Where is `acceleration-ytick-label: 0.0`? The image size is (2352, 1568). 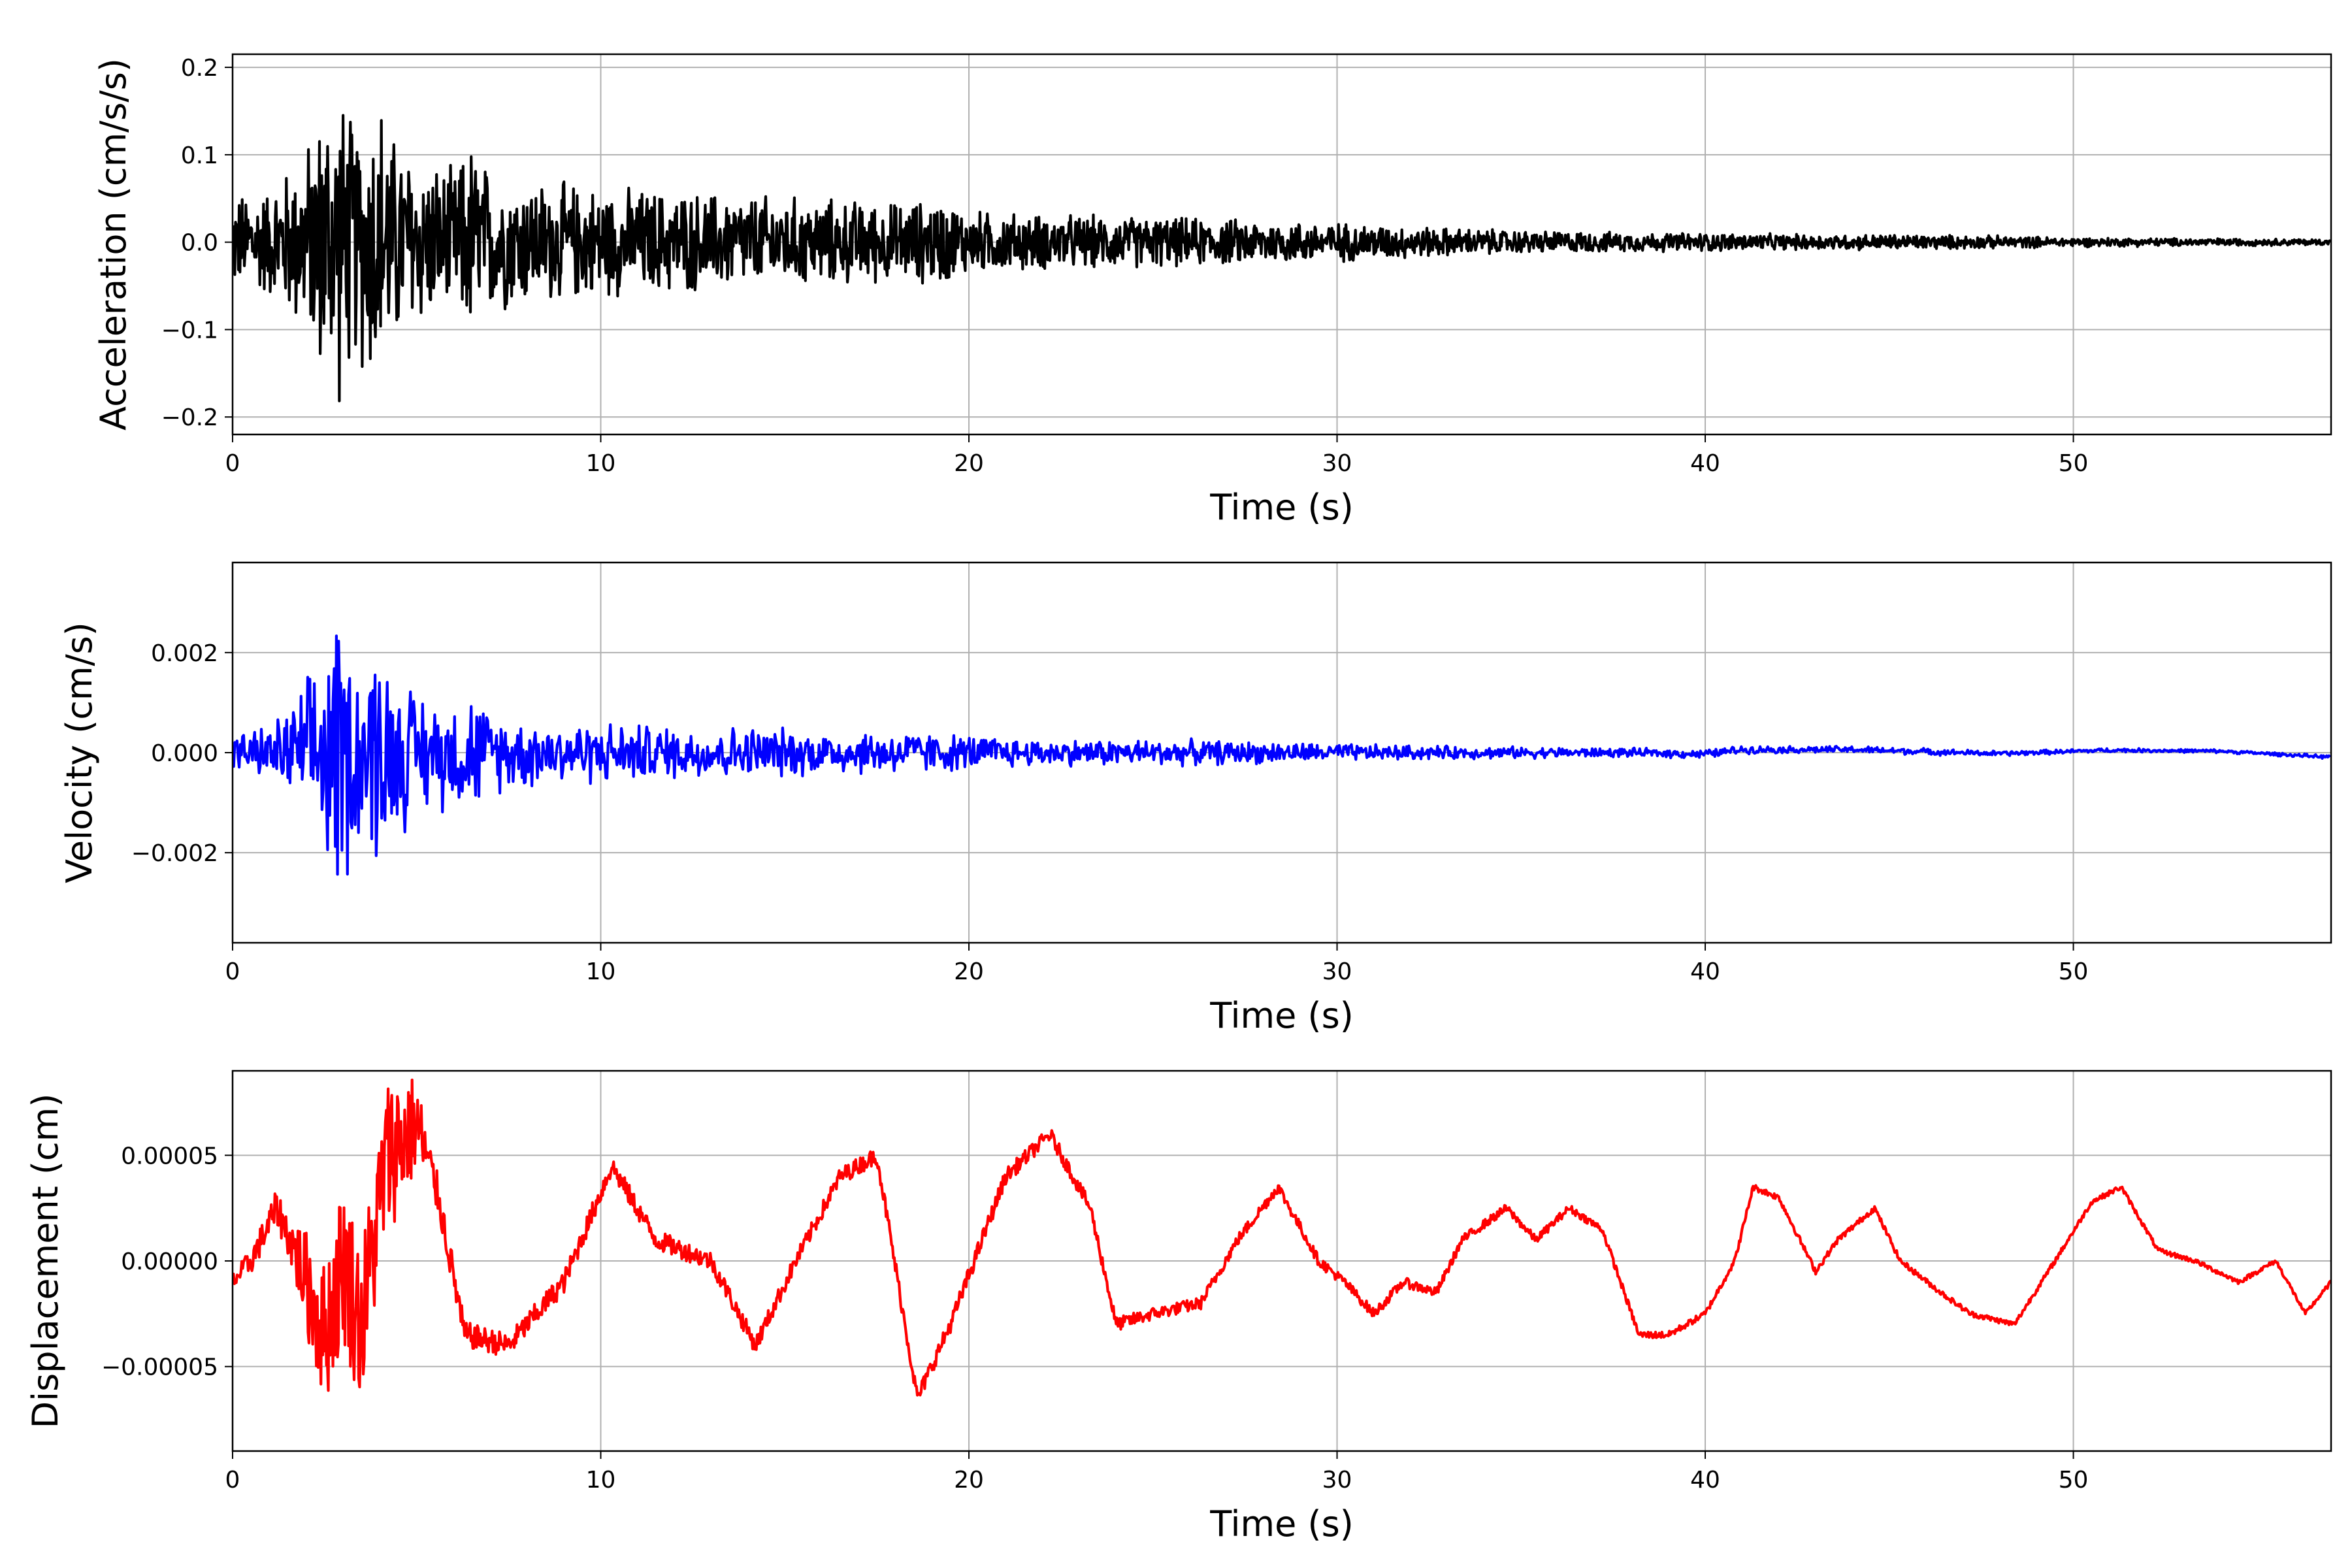 acceleration-ytick-label: 0.0 is located at coordinates (199, 243).